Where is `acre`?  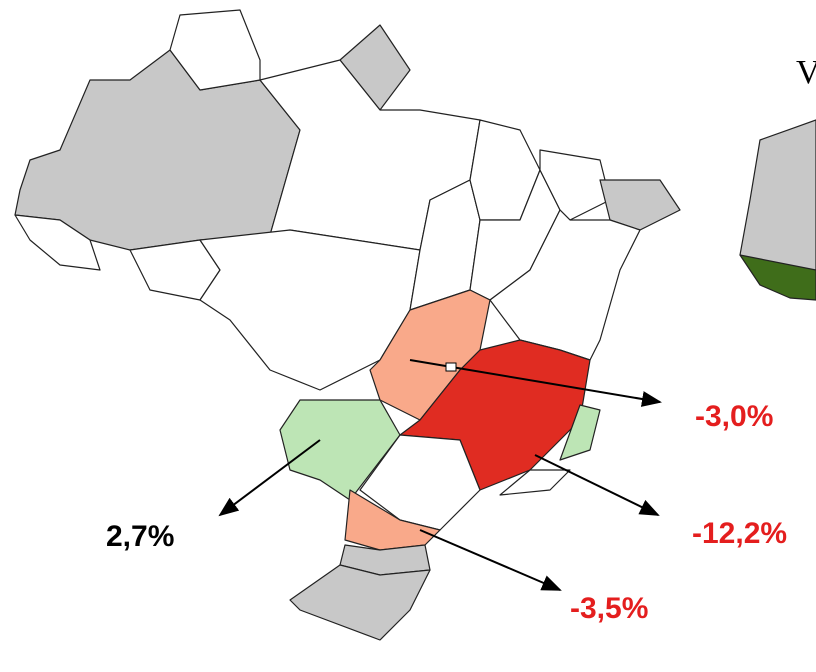
acre is located at coordinates (57, 242).